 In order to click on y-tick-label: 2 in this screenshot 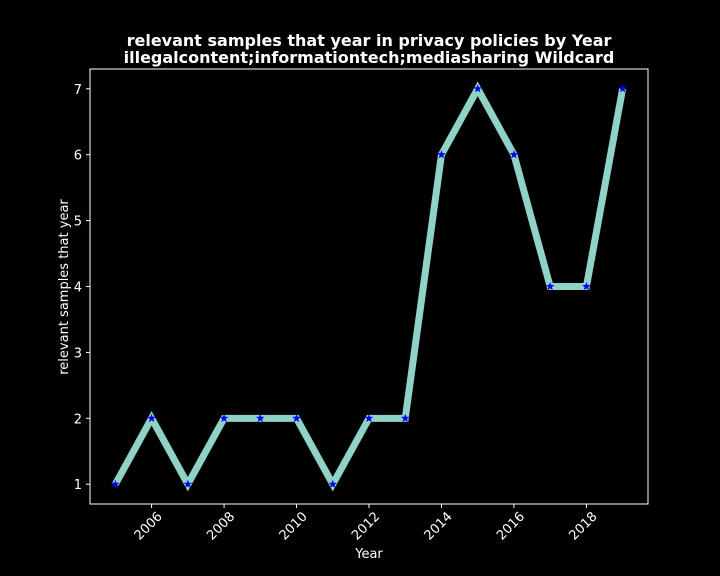, I will do `click(78, 419)`.